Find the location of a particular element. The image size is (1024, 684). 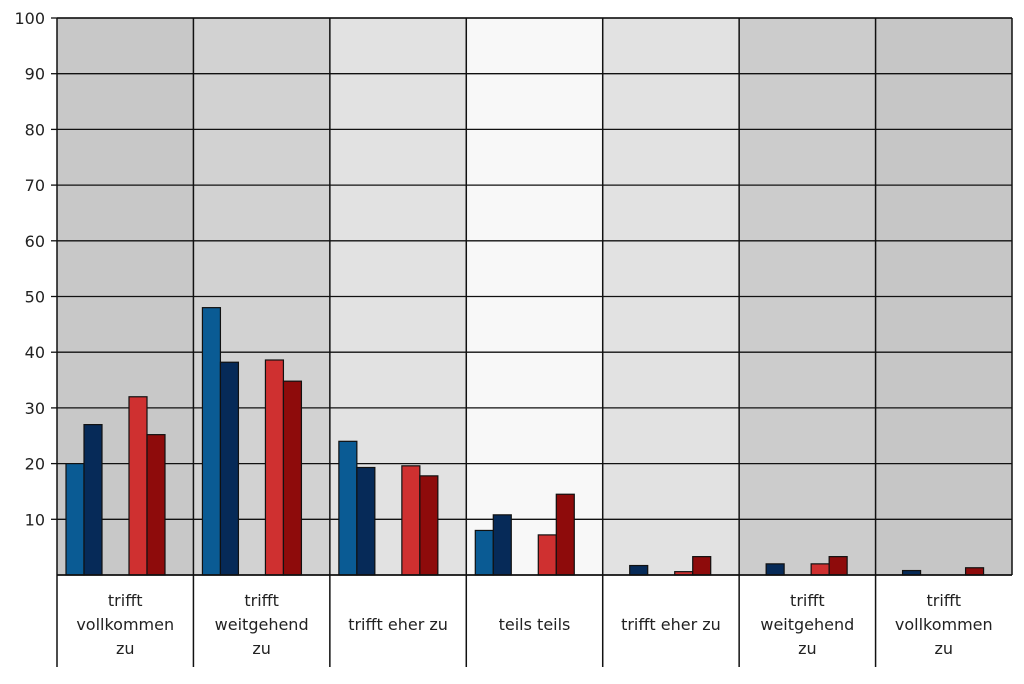

y-axis-ticks: 10 20 30 40 50 60 70 80 90 100 is located at coordinates (35, 269).